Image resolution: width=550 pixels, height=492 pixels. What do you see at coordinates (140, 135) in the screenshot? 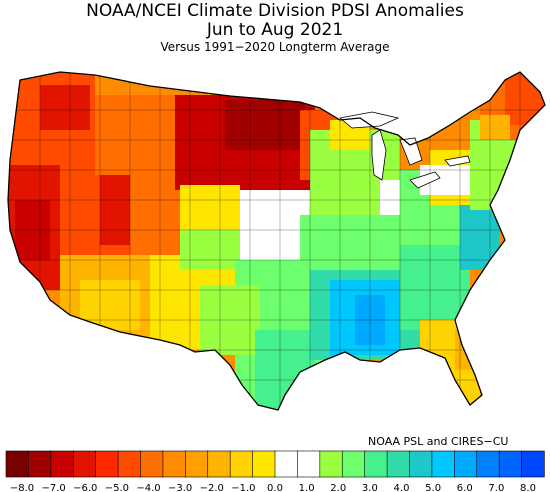
I see `northern-rockies-region` at bounding box center [140, 135].